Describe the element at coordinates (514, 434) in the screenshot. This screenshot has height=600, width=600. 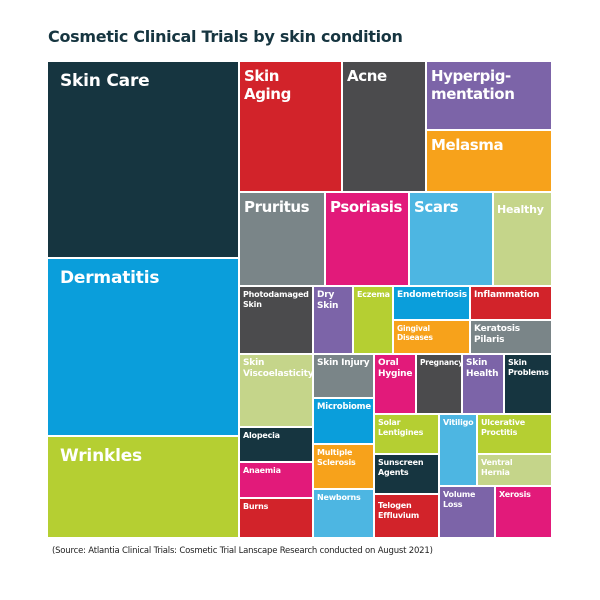
I see `treemap-cell-ulcerative-proctitis: Ulcerative Proctitis` at that location.